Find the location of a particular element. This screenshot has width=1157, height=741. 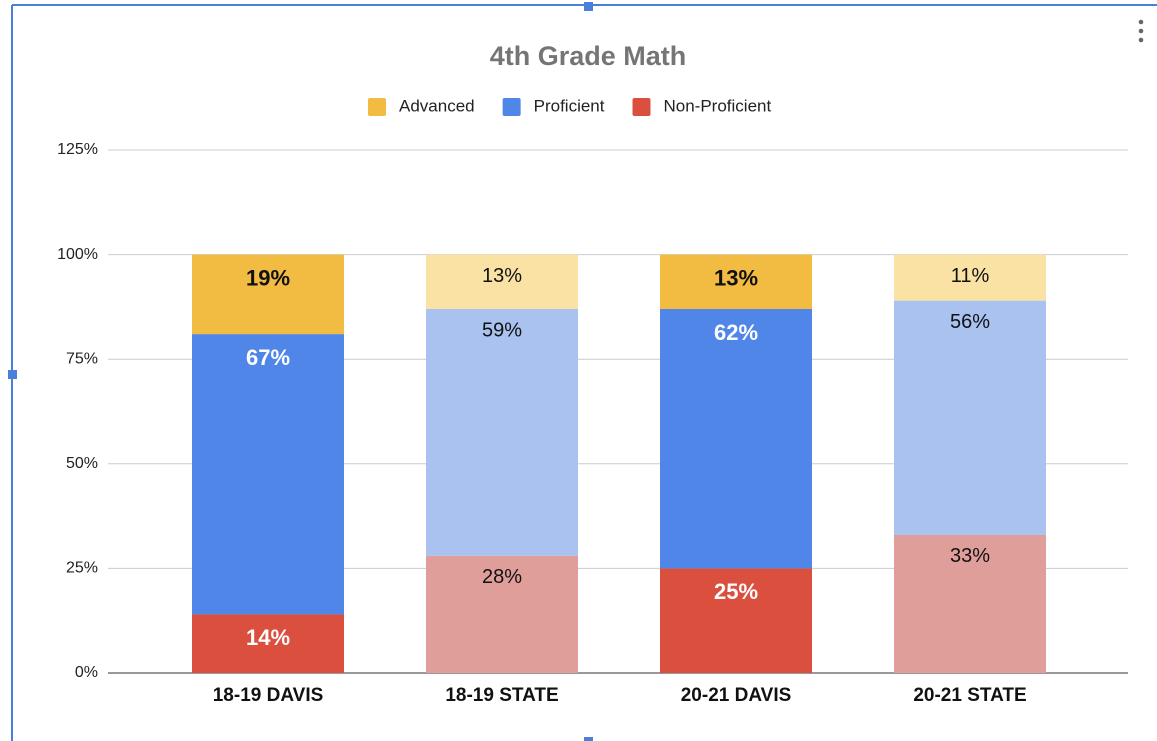

y-tick-label: 100% is located at coordinates (77, 254).